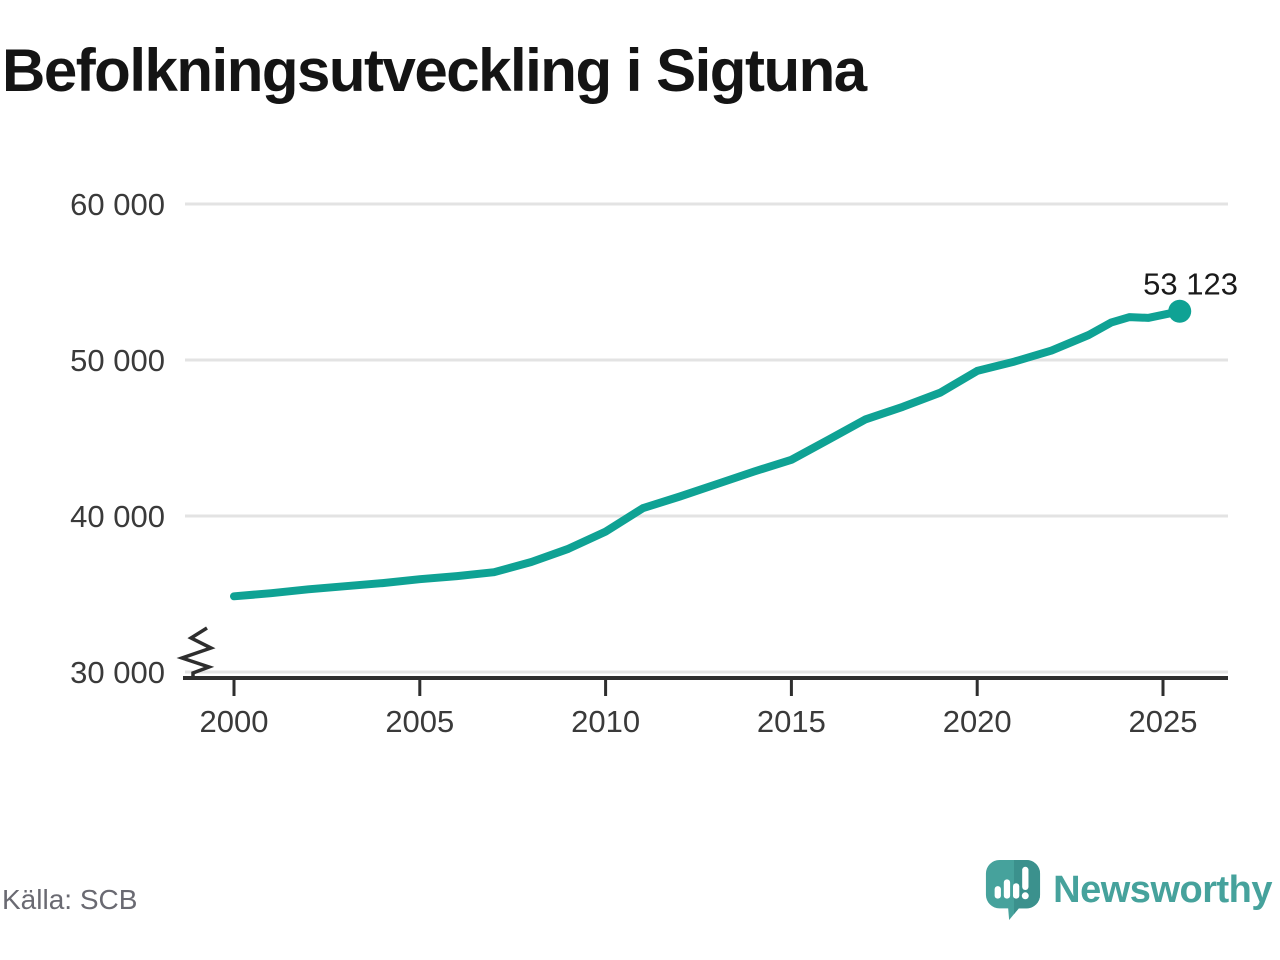 This screenshot has height=960, width=1280. What do you see at coordinates (117, 360) in the screenshot?
I see `y-tick-label: 50 000` at bounding box center [117, 360].